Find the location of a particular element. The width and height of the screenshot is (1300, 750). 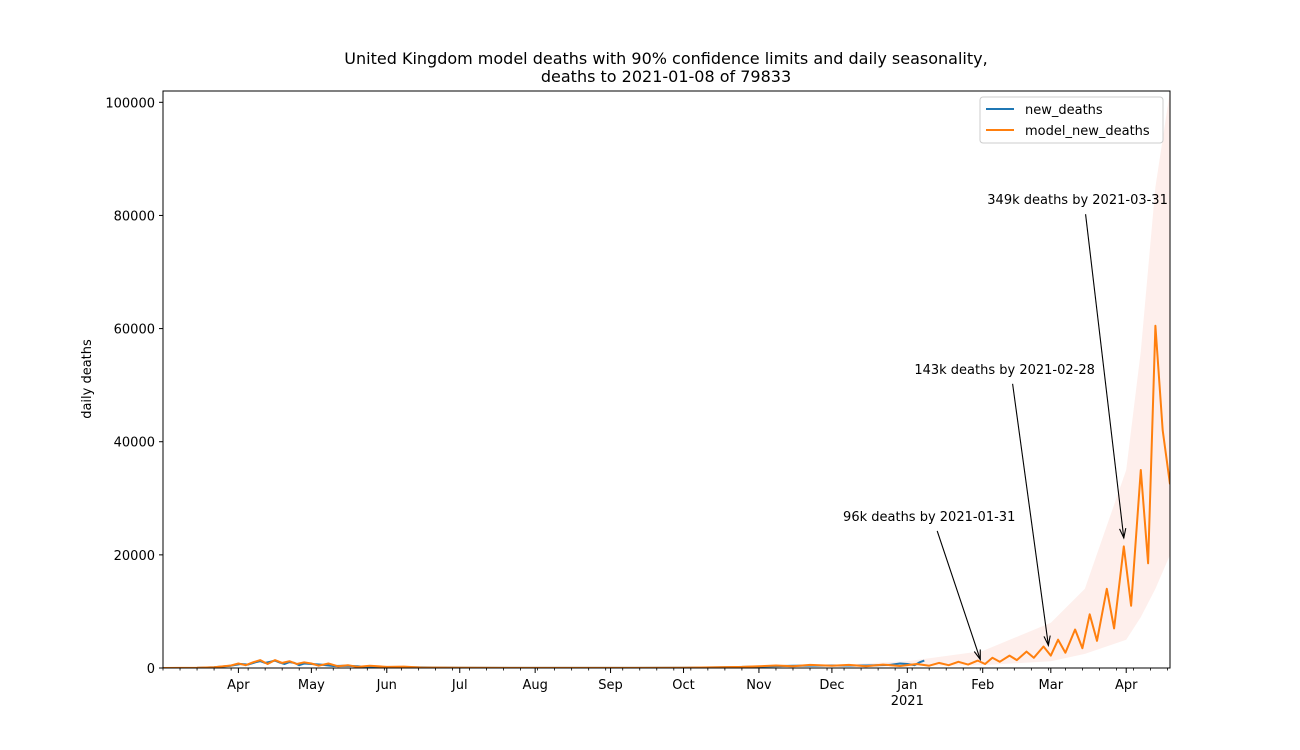

x-tick-label: Sep is located at coordinates (610, 685).